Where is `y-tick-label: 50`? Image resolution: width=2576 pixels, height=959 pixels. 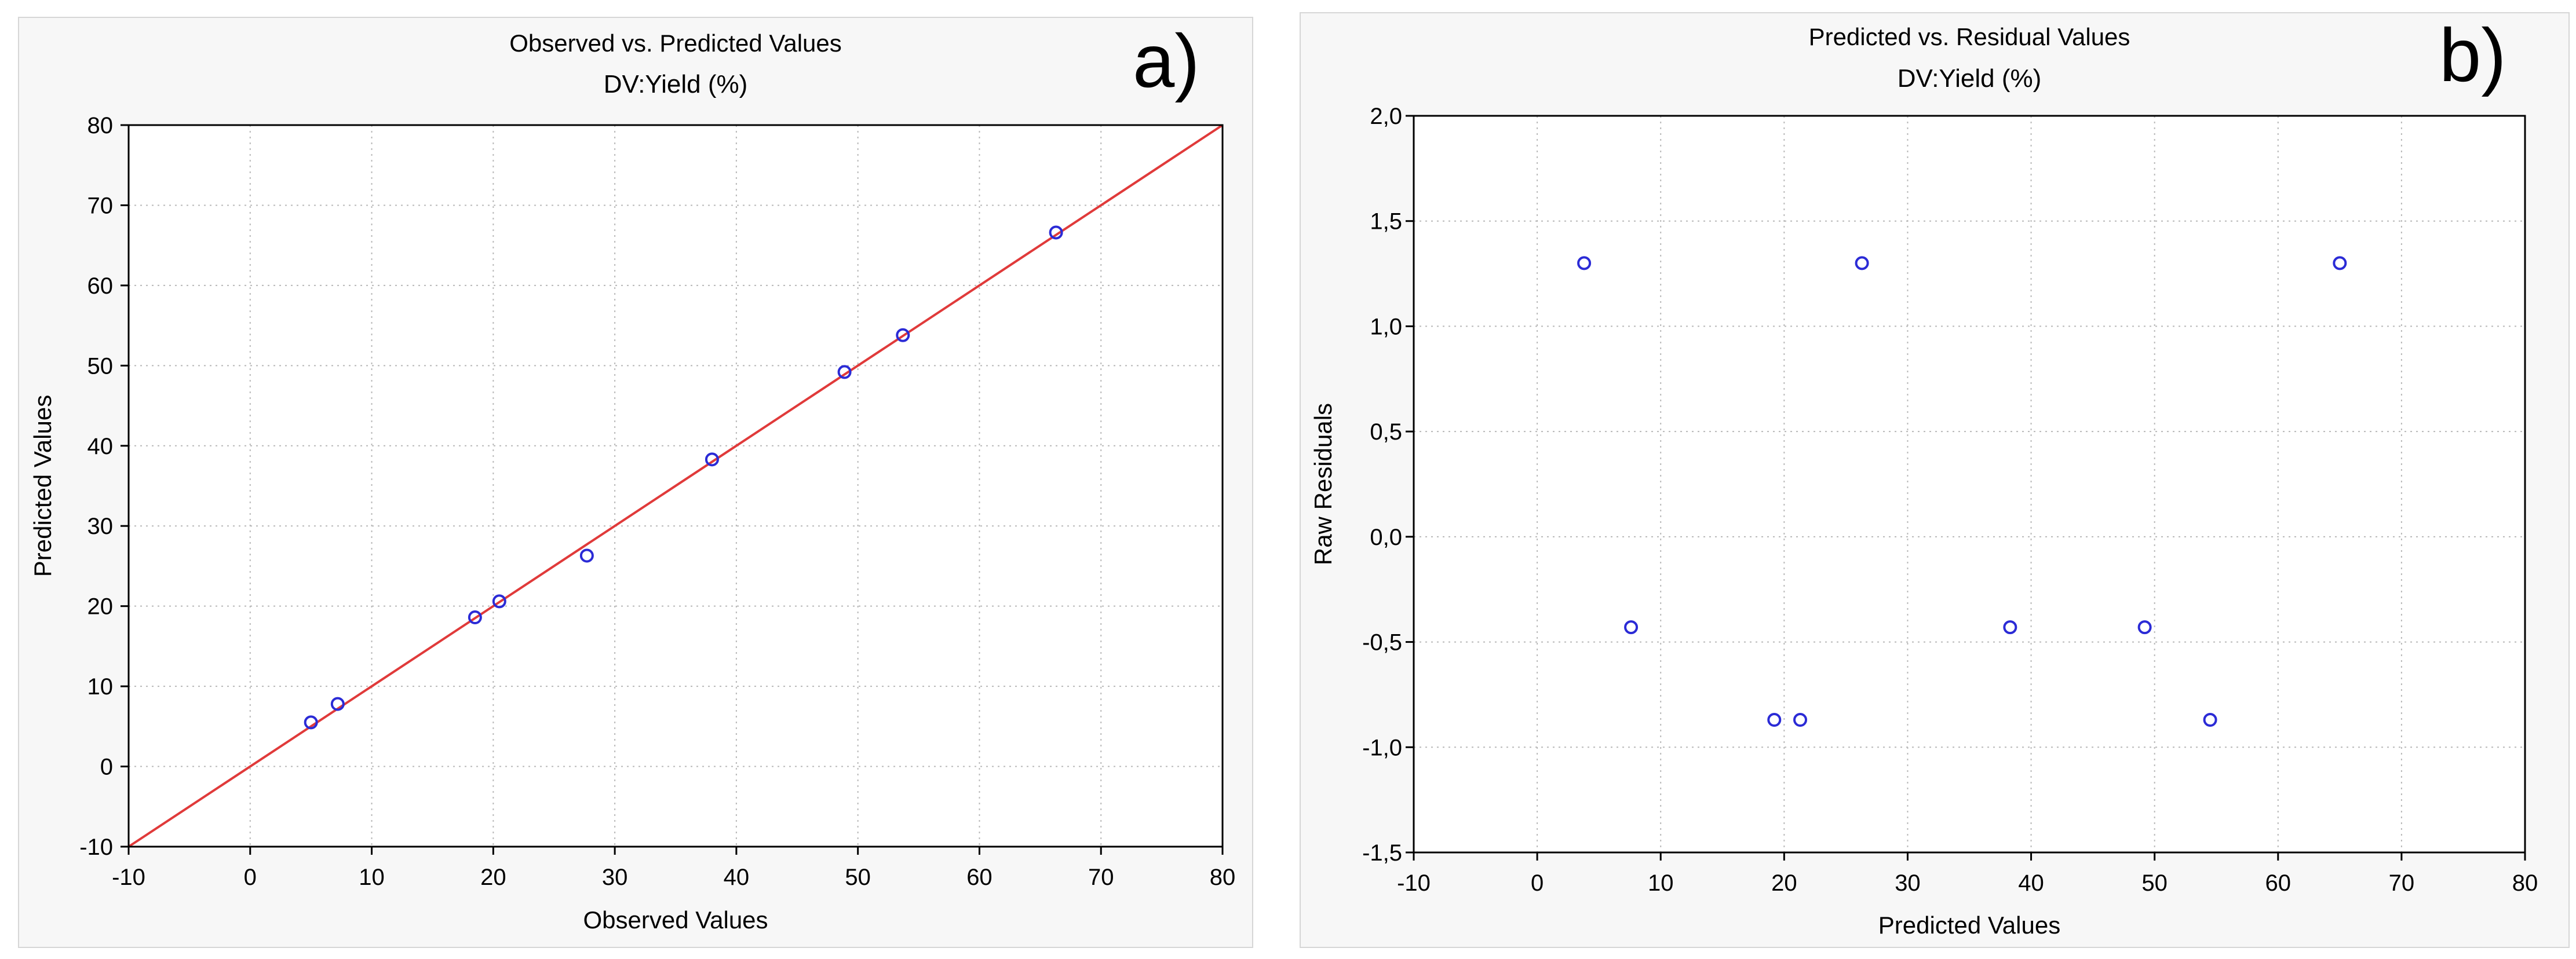
y-tick-label: 50 is located at coordinates (100, 366).